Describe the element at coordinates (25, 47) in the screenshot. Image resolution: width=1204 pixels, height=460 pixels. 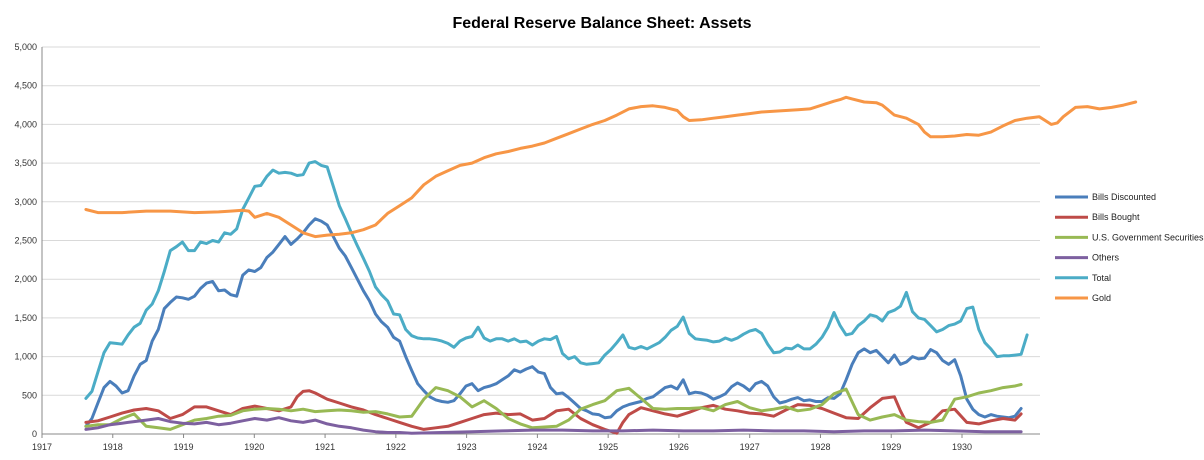
I see `y-tick-label: 5,000` at that location.